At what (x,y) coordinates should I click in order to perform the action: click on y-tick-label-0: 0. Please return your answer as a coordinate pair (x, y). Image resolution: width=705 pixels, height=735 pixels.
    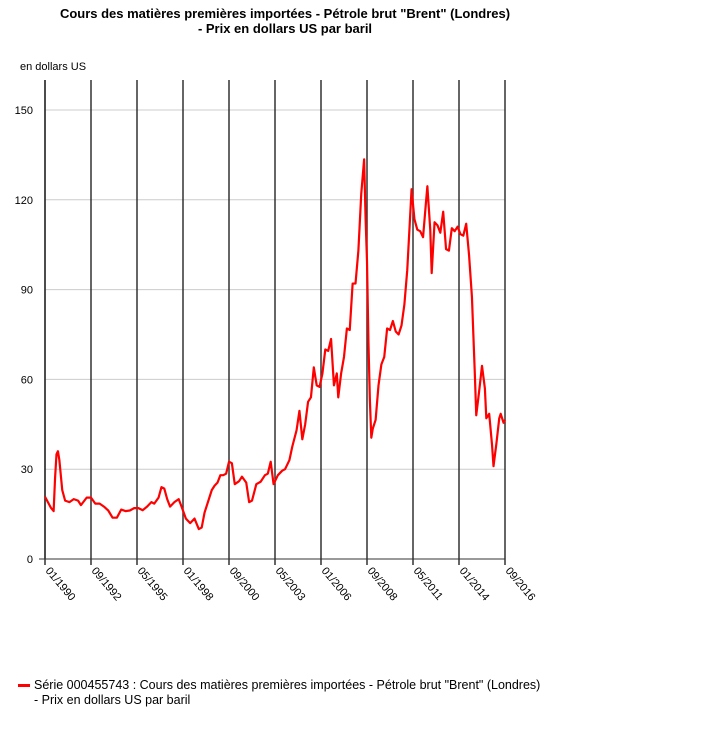
    Looking at the image, I should click on (30, 560).